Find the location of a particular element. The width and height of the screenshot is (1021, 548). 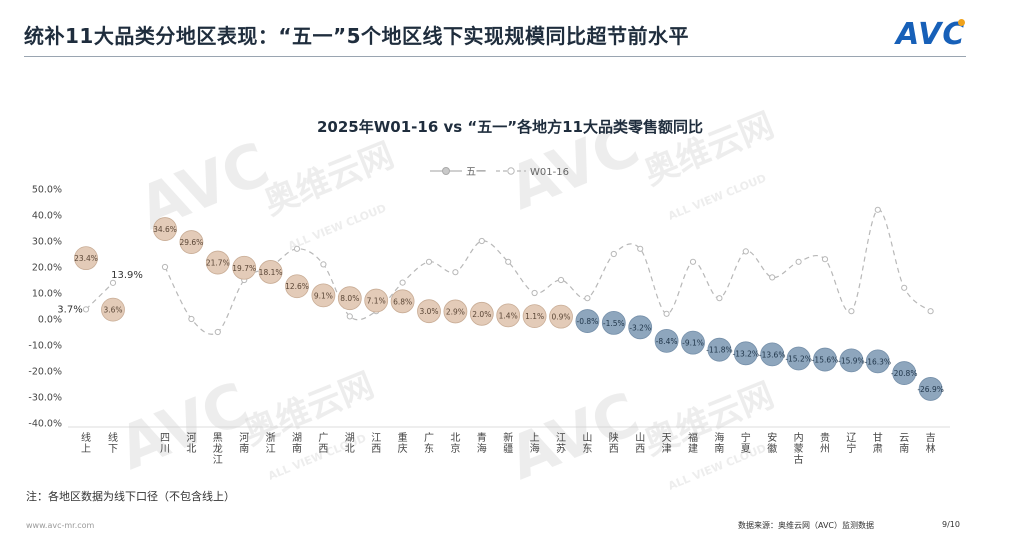

data-label-wuyi: 9.1% is located at coordinates (323, 295).